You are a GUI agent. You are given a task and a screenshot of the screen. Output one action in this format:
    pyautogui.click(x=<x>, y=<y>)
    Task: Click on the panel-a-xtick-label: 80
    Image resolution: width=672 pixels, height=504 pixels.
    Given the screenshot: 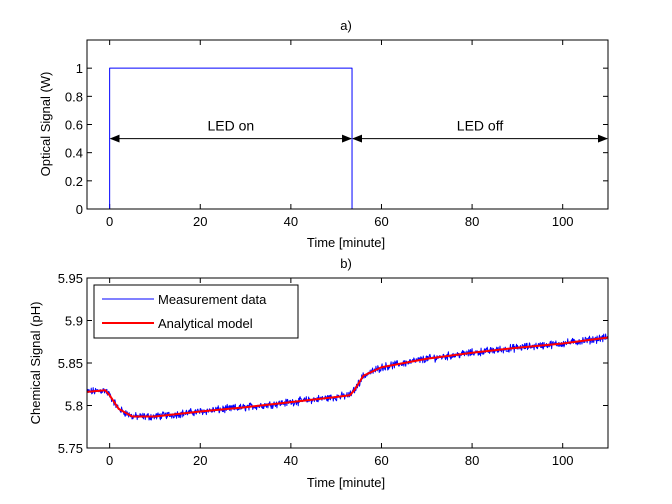 What is the action you would take?
    pyautogui.click(x=472, y=221)
    